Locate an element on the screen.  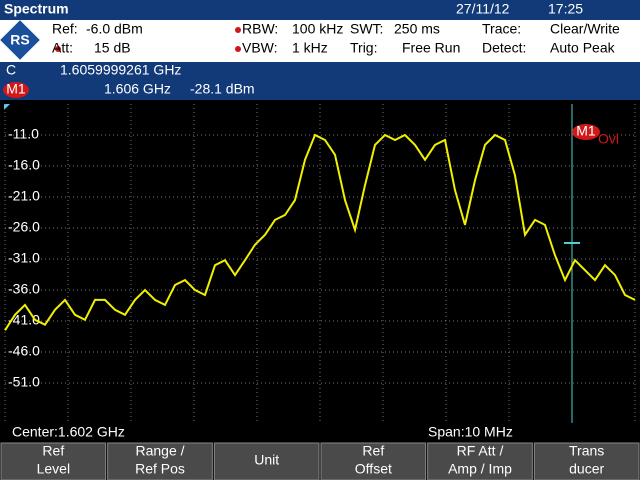
setting-value: Free Run is located at coordinates (431, 48).